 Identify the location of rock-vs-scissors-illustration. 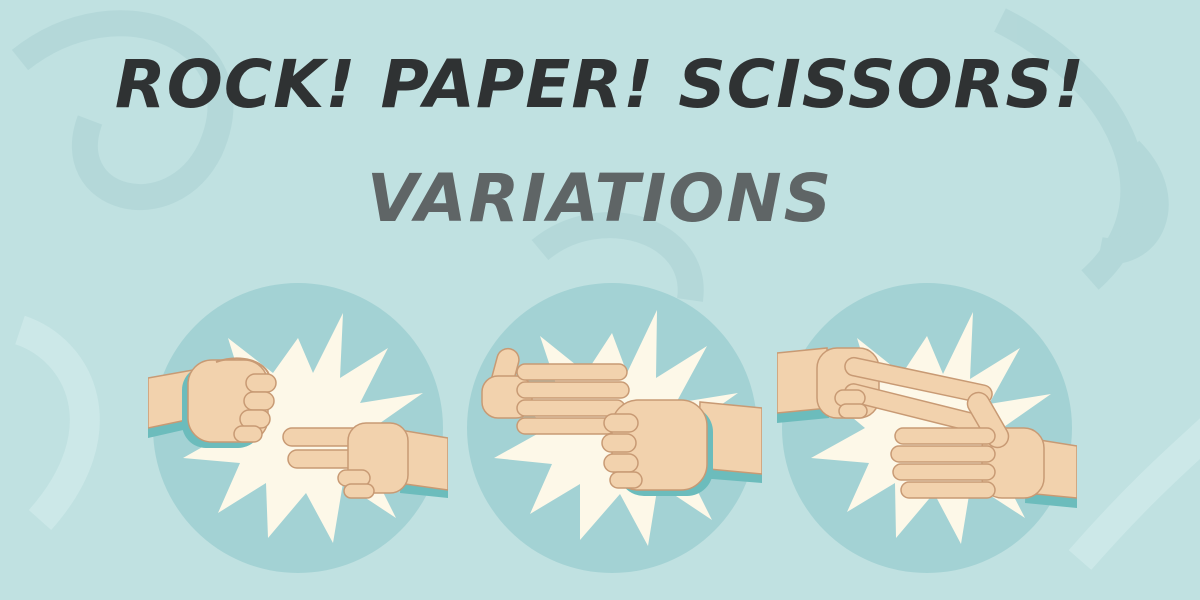
(298, 428).